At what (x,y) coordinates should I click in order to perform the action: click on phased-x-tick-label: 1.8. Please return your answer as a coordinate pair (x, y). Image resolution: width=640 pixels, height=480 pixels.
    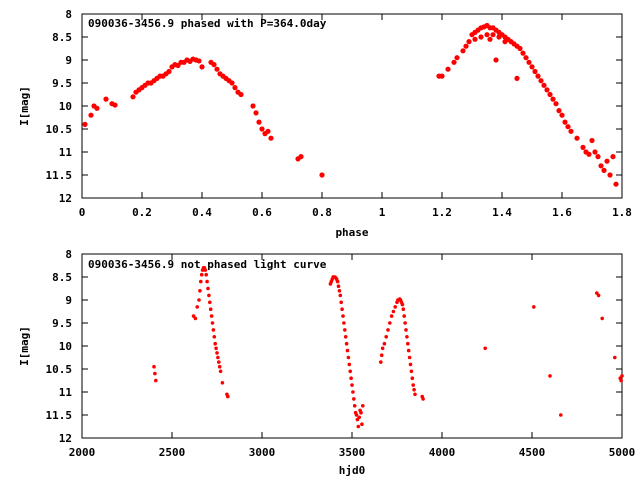
    Looking at the image, I should click on (622, 212).